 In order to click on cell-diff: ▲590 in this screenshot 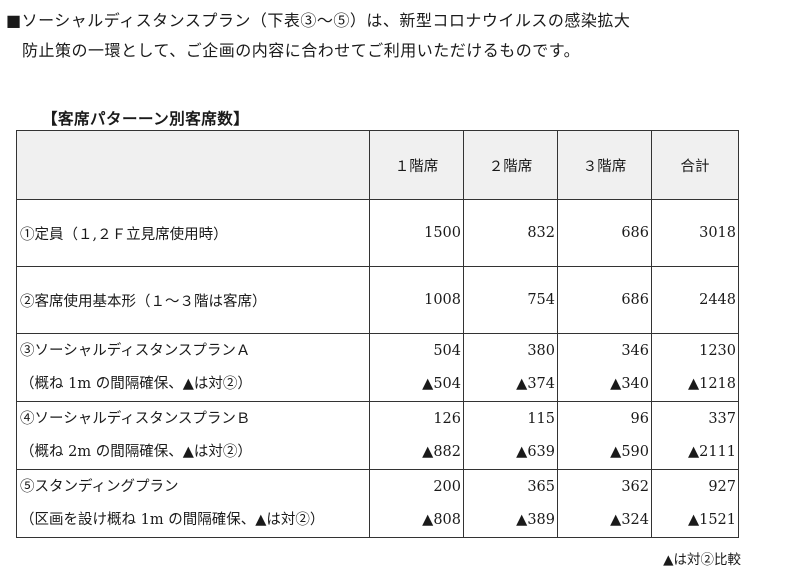, I will do `click(629, 451)`.